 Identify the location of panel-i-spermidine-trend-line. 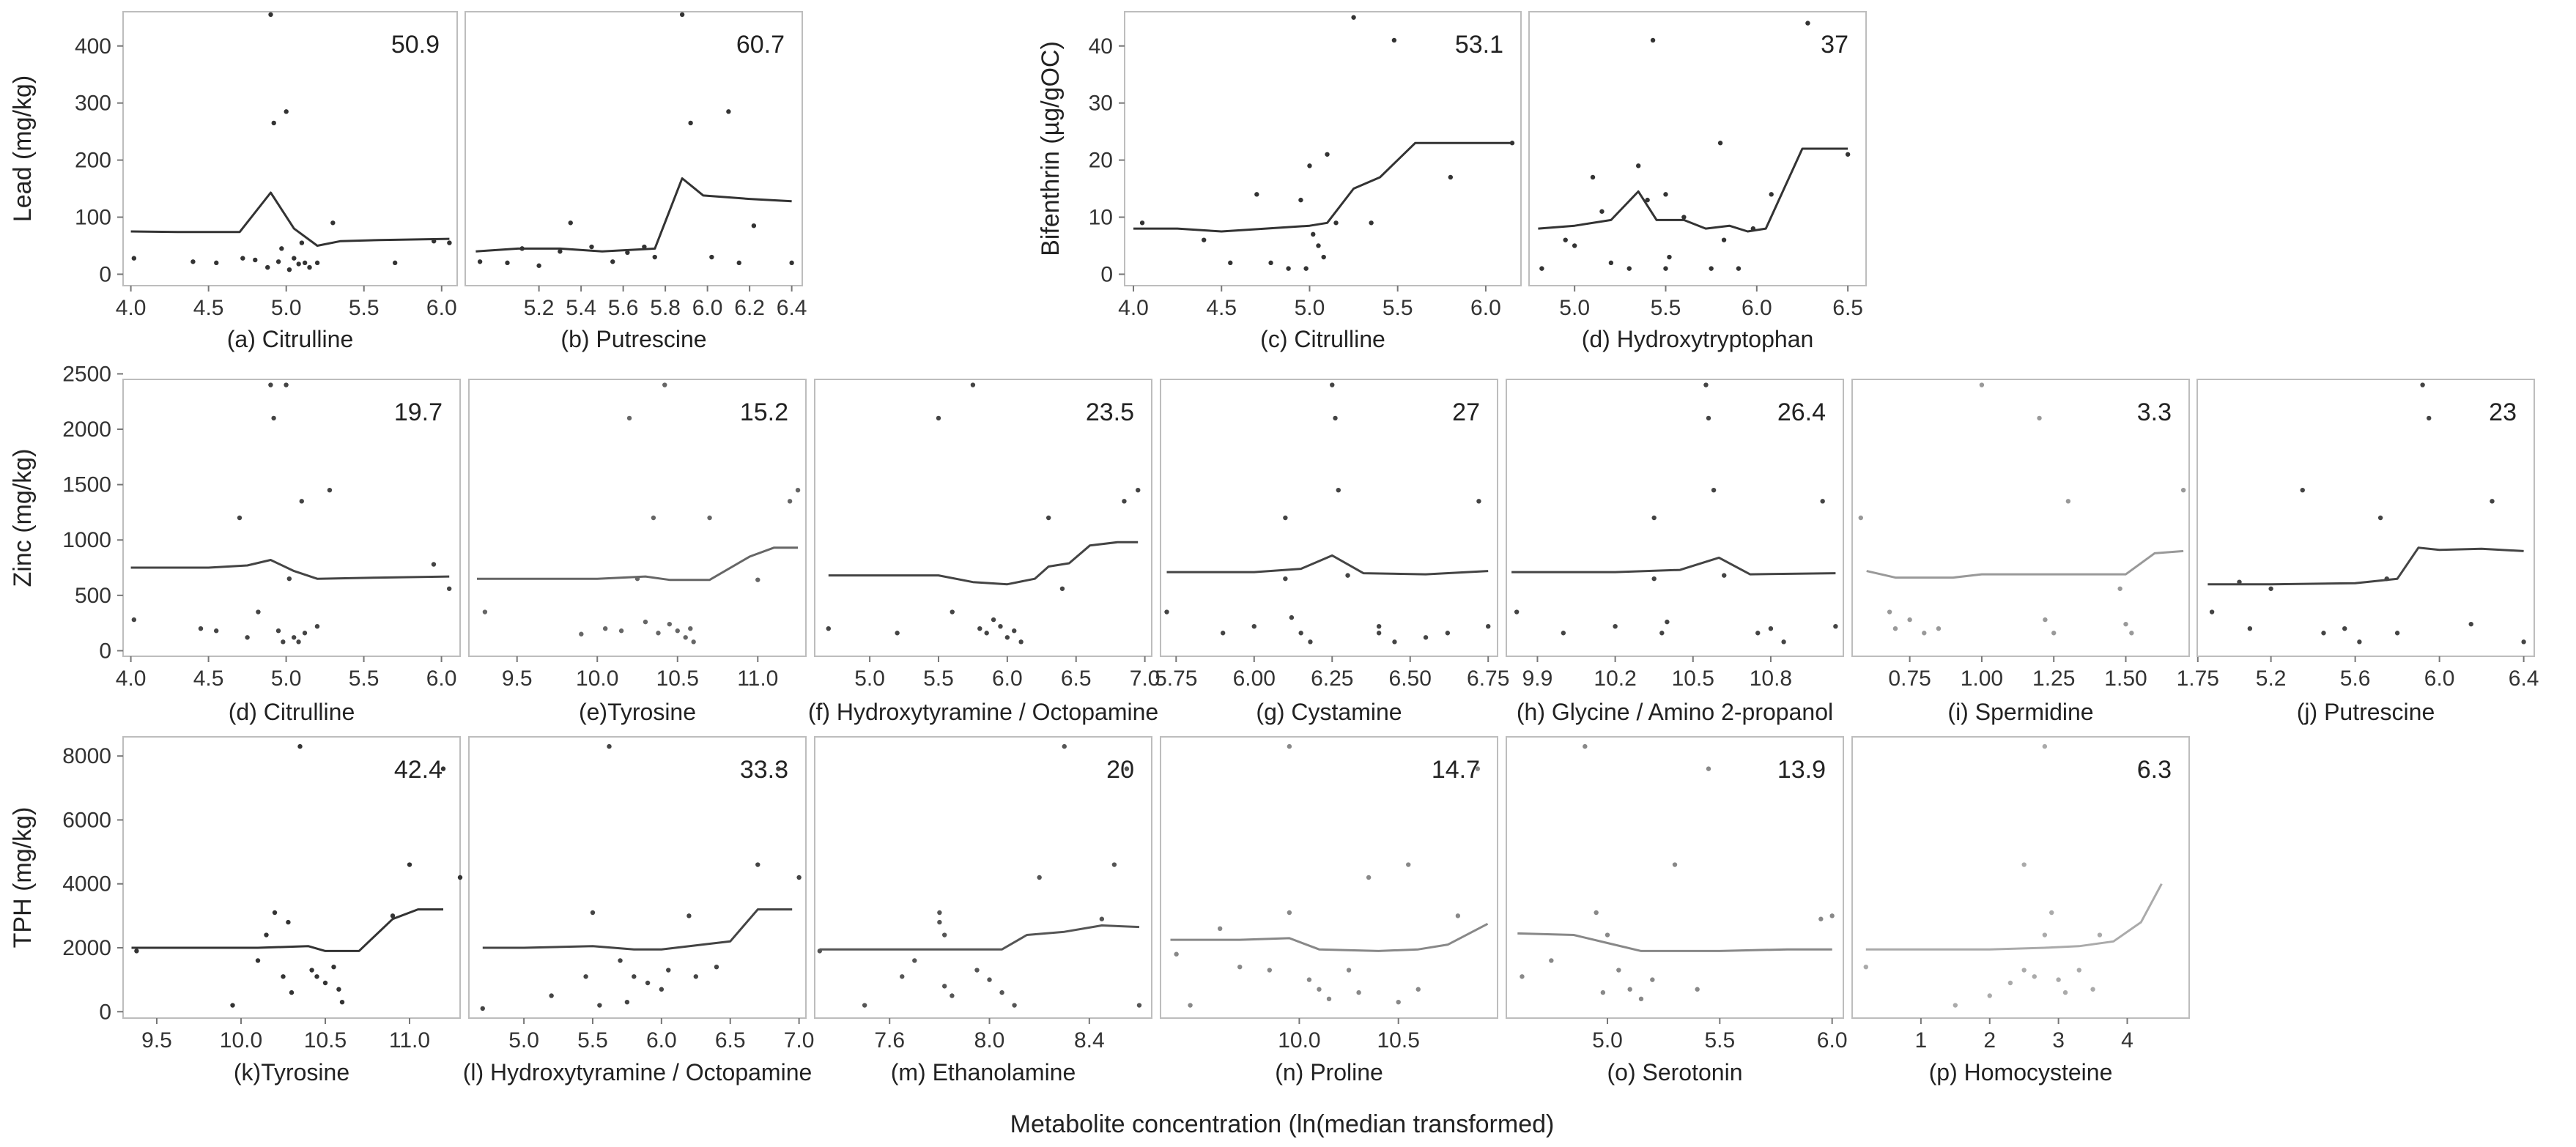
(2025, 564).